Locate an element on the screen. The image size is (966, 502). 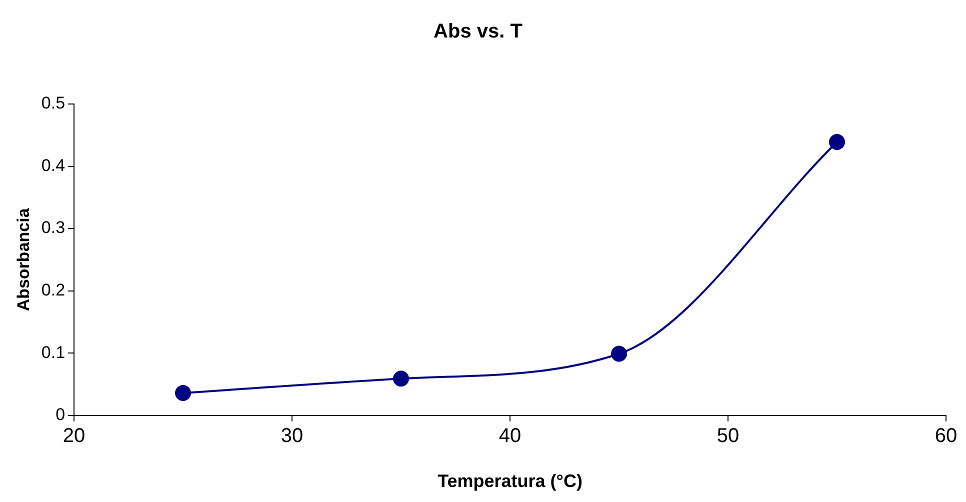
x-tick-label: 40 is located at coordinates (510, 435).